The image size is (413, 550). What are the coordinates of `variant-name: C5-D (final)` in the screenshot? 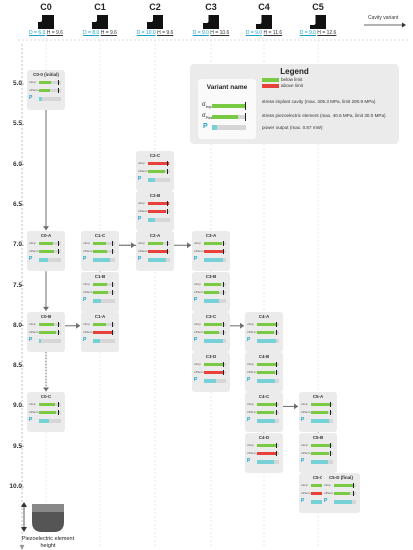 It's located at (340, 477).